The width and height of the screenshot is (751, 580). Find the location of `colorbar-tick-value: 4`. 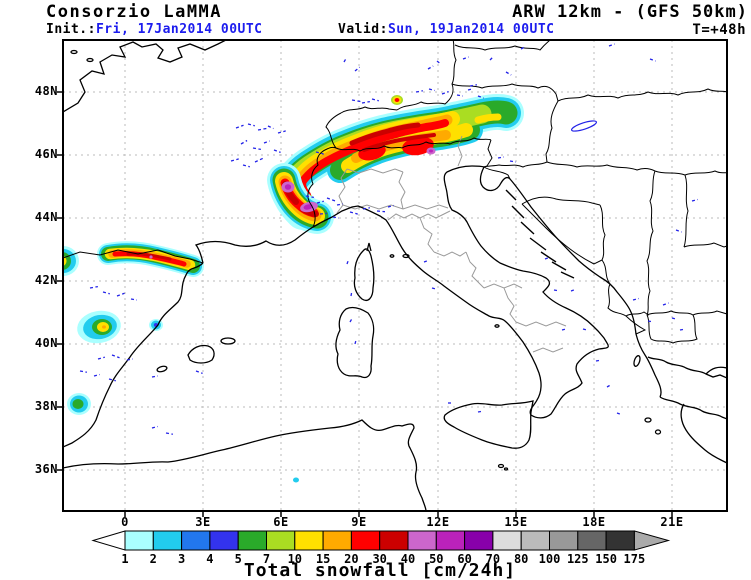

colorbar-tick-value: 4 is located at coordinates (210, 559).